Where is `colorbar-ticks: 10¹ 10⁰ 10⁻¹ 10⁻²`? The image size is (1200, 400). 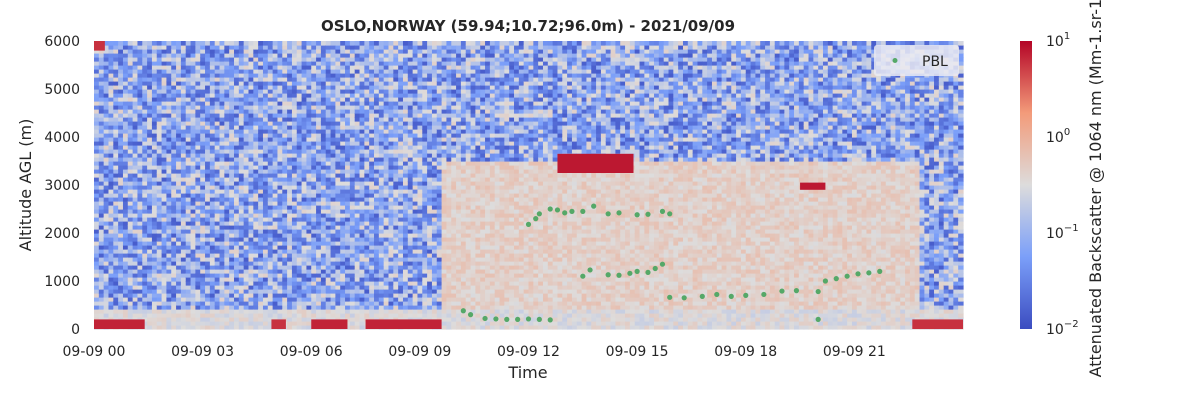
colorbar-ticks: 10¹ 10⁰ 10⁻¹ 10⁻² is located at coordinates (1062, 184).